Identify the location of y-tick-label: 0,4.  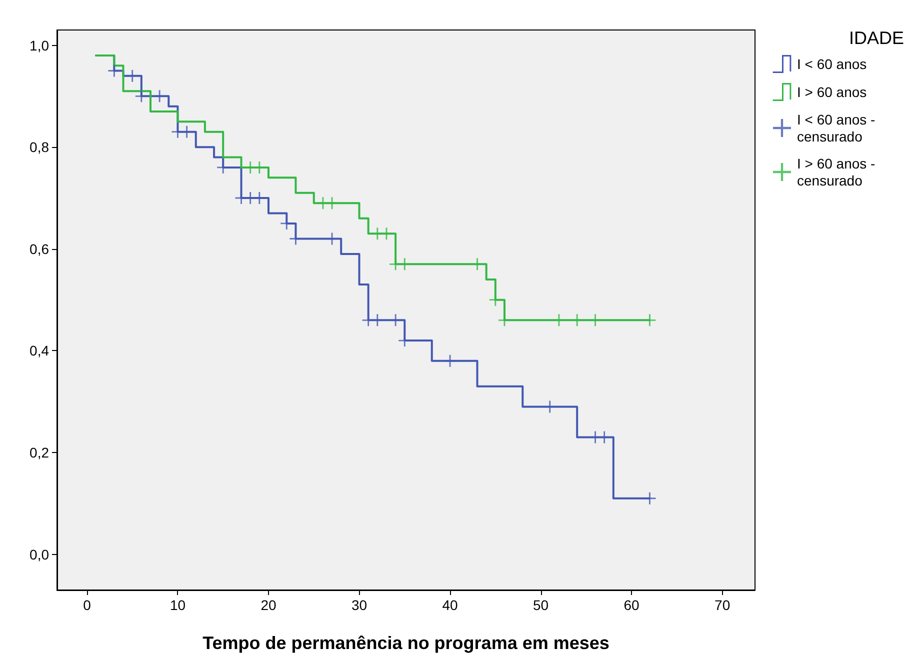
(40, 350).